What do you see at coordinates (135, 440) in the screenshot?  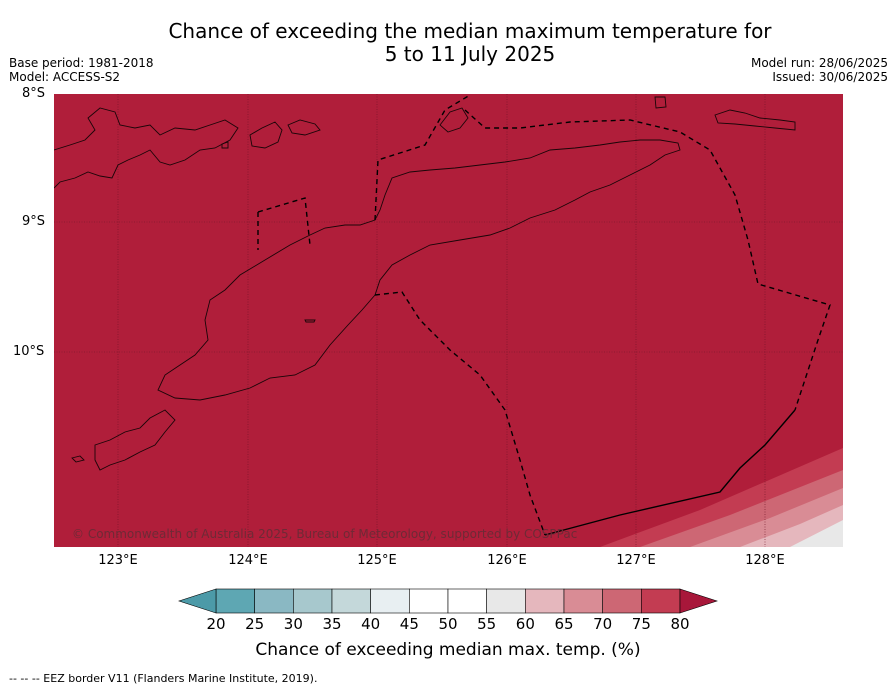 I see `coast-rote` at bounding box center [135, 440].